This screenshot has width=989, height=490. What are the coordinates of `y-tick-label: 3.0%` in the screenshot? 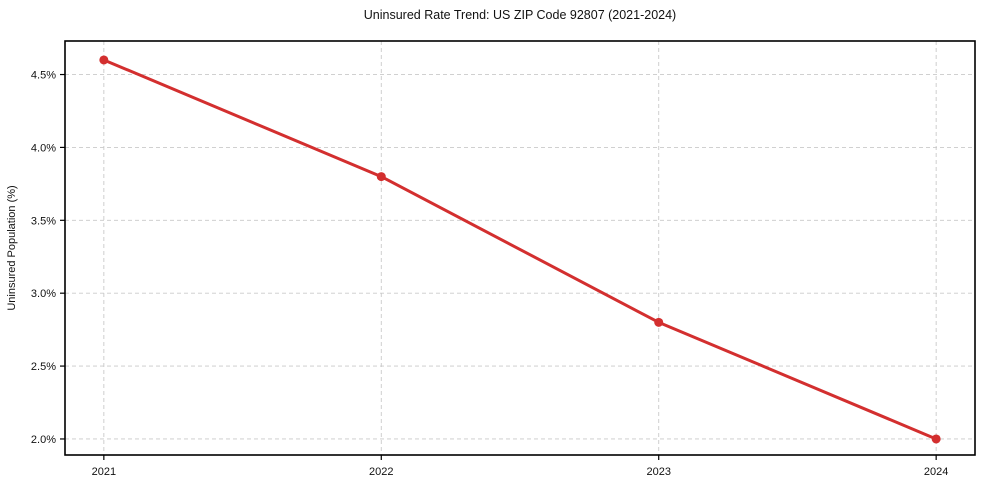 It's located at (43, 294).